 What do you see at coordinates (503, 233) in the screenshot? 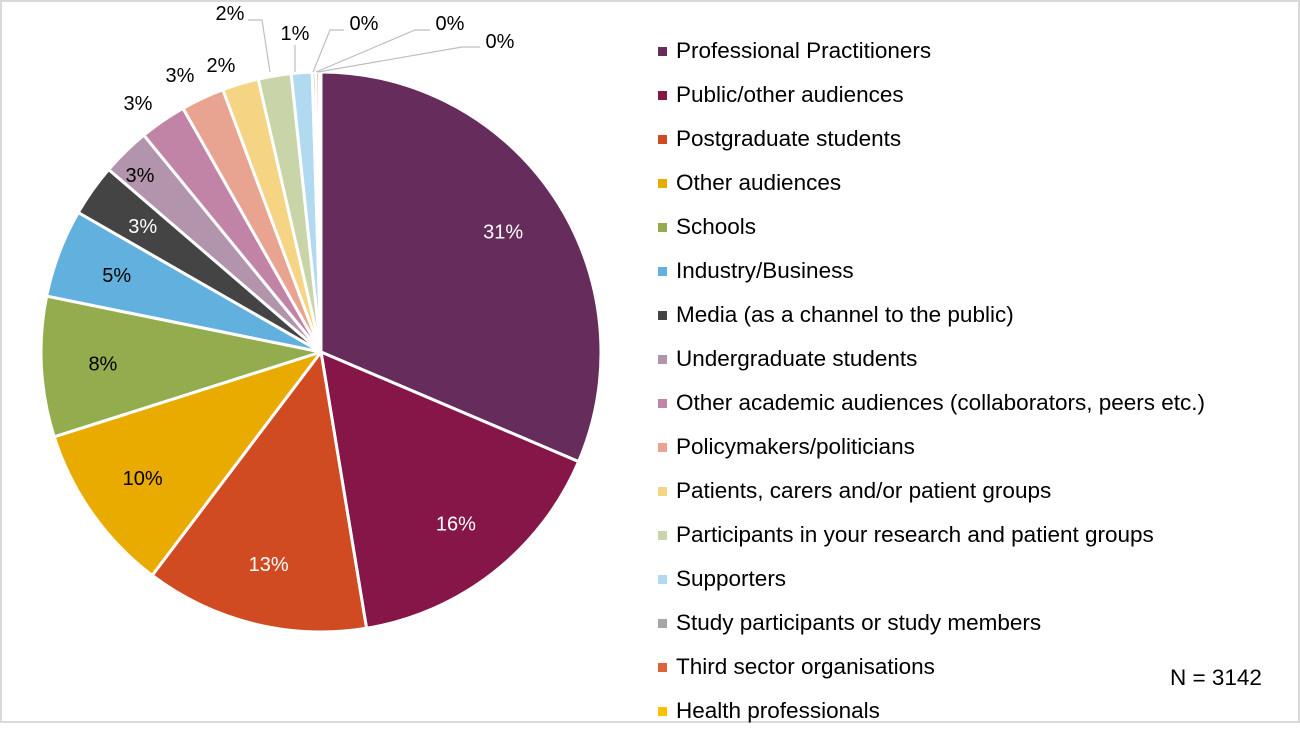
I see `slice-percent-label: 31%` at bounding box center [503, 233].